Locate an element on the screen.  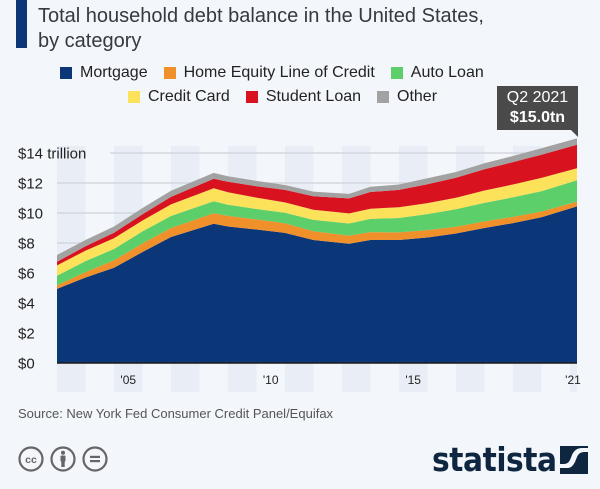
legend-label: Mortgage is located at coordinates (114, 72).